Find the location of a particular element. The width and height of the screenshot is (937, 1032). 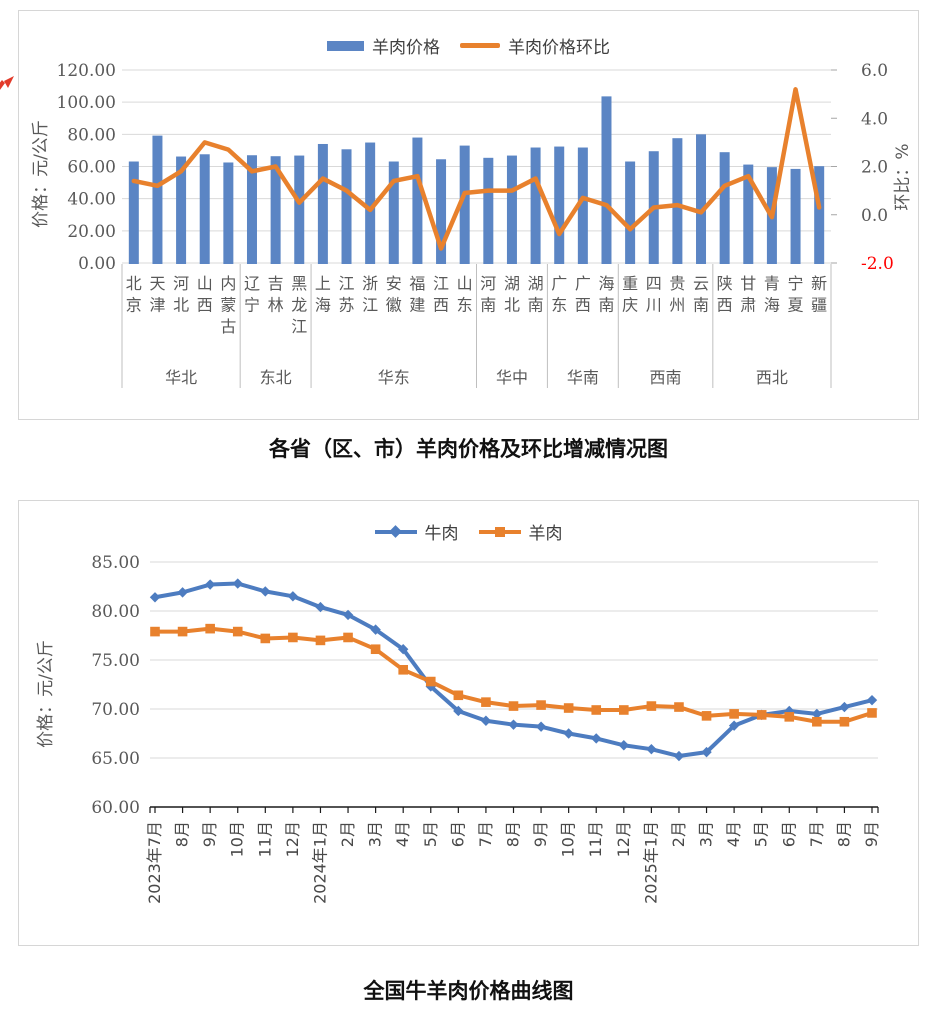

bar-甘肃 is located at coordinates (748, 214).